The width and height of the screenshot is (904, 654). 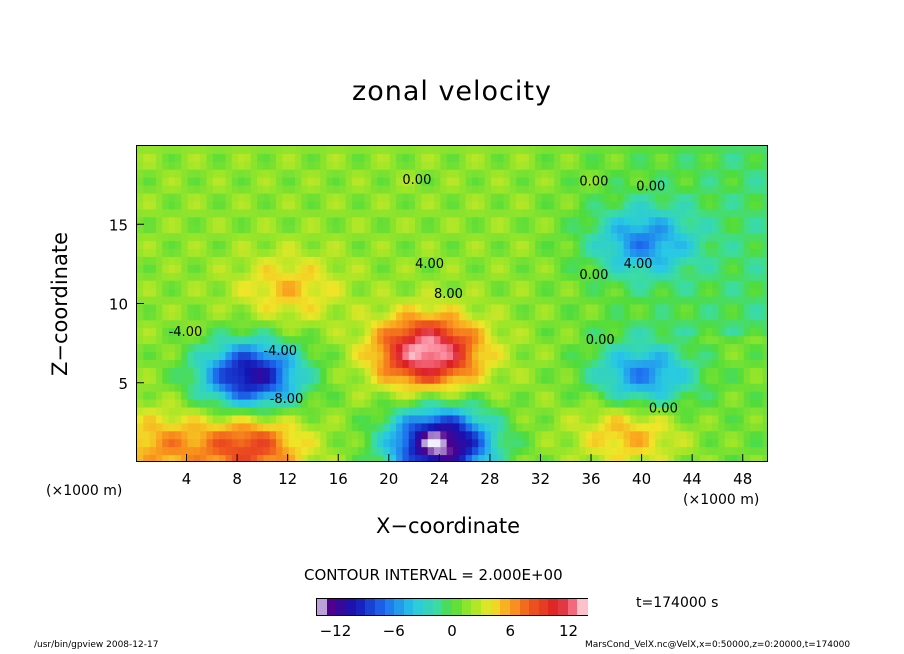 What do you see at coordinates (742, 479) in the screenshot?
I see `x-tick-label: 48` at bounding box center [742, 479].